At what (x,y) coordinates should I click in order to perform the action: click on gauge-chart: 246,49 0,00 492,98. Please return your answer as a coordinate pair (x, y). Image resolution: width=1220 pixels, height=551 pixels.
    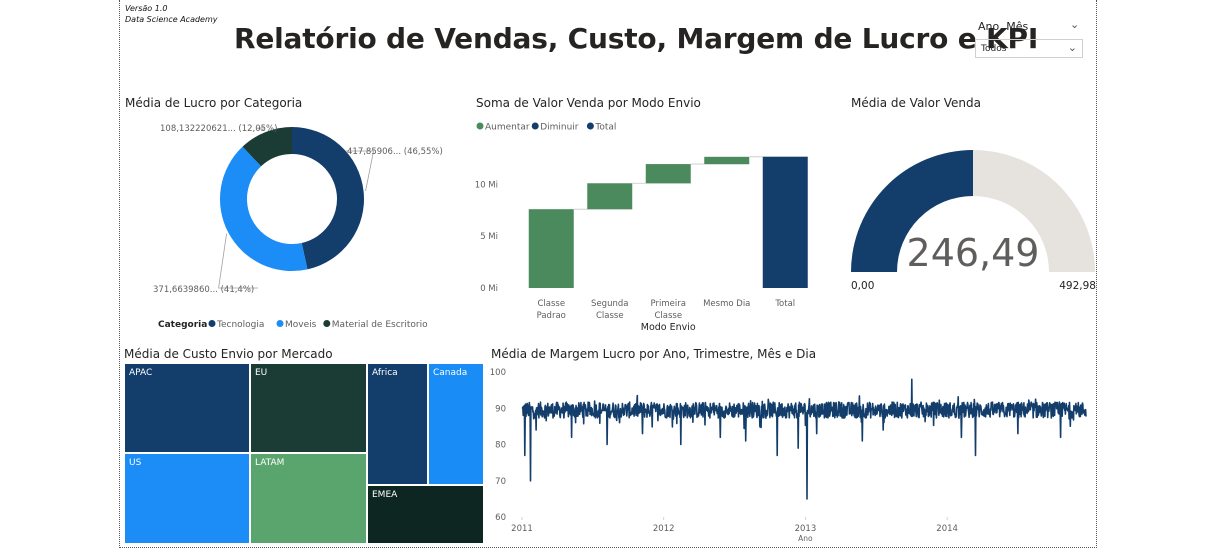
    Looking at the image, I should click on (971, 220).